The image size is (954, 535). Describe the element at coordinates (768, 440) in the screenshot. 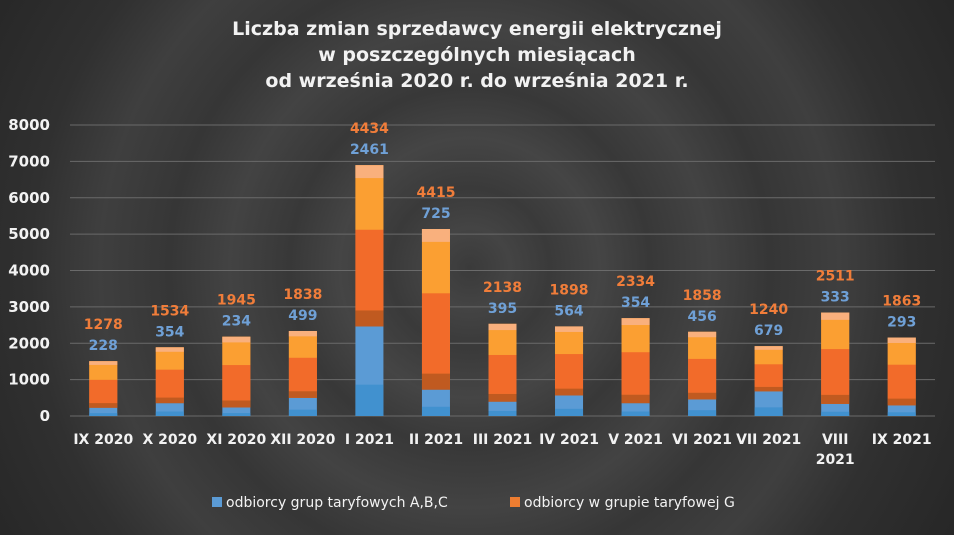

I see `x-tick-label: VII 2021` at that location.